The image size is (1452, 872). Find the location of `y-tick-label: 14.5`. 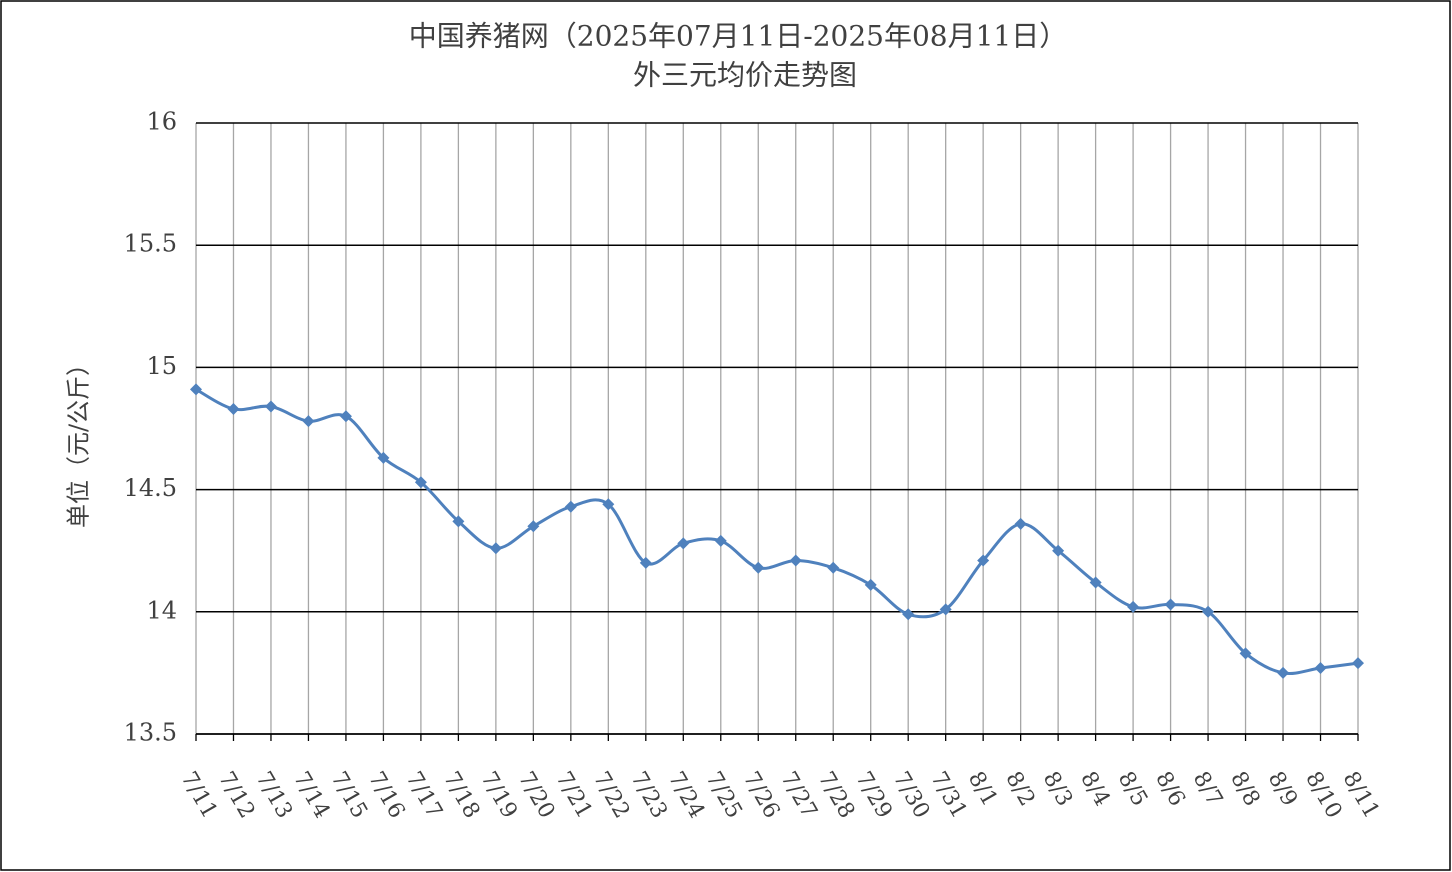

y-tick-label: 14.5 is located at coordinates (150, 488).